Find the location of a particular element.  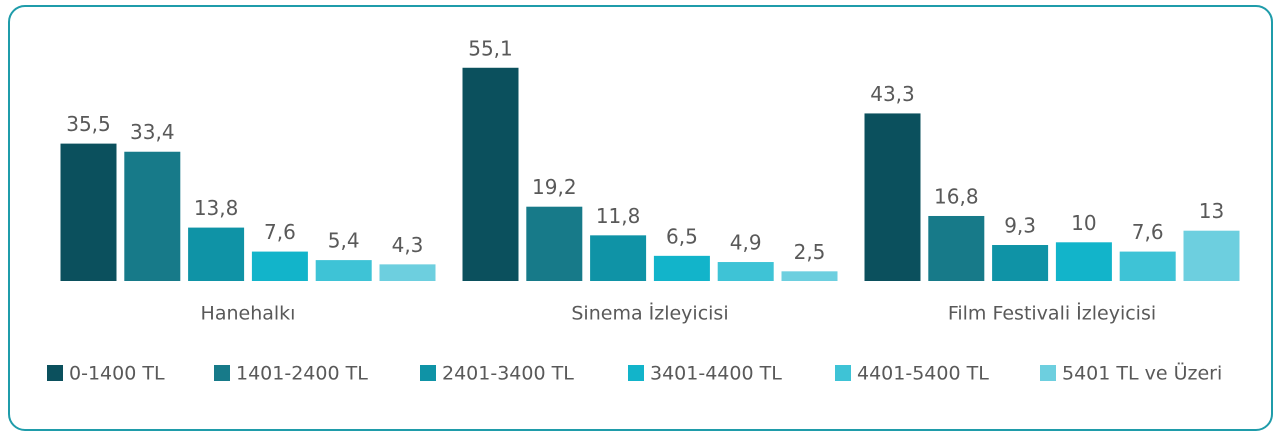

legend-label: 2401-3400 TL is located at coordinates (508, 374).